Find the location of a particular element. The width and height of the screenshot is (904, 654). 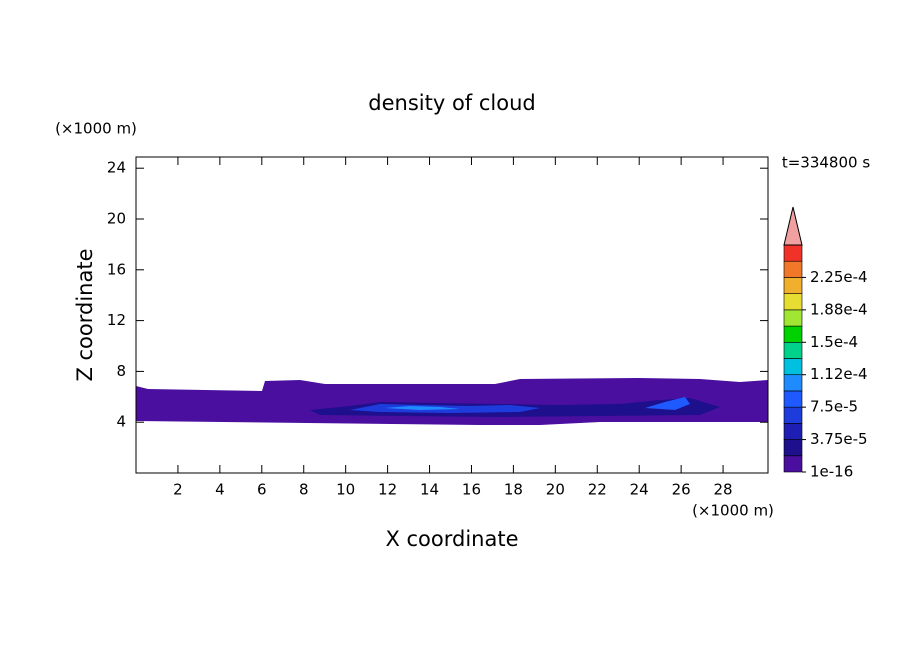

x-tick-label: 22 is located at coordinates (597, 490).